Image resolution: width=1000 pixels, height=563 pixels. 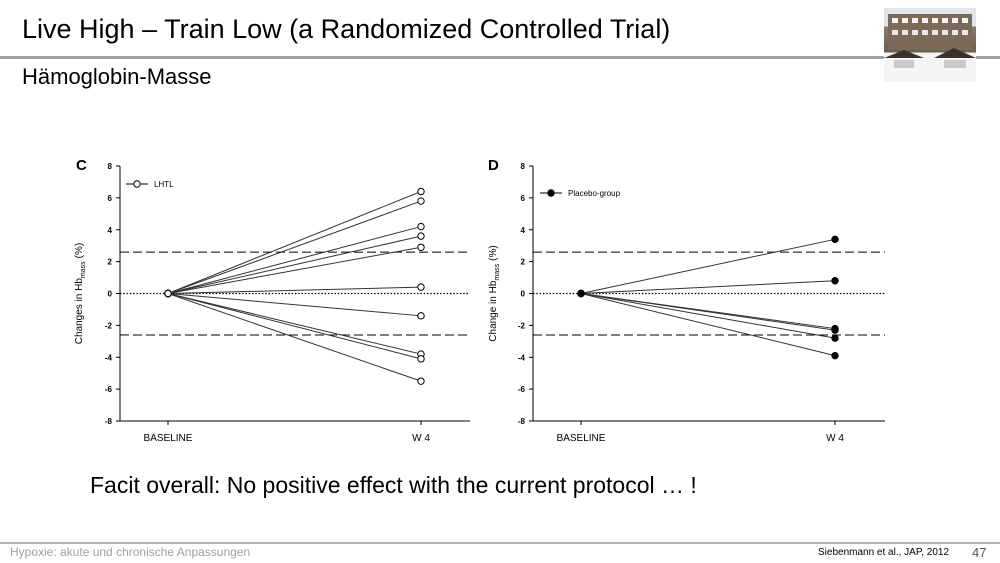 What do you see at coordinates (493, 165) in the screenshot?
I see `panel-label: D` at bounding box center [493, 165].